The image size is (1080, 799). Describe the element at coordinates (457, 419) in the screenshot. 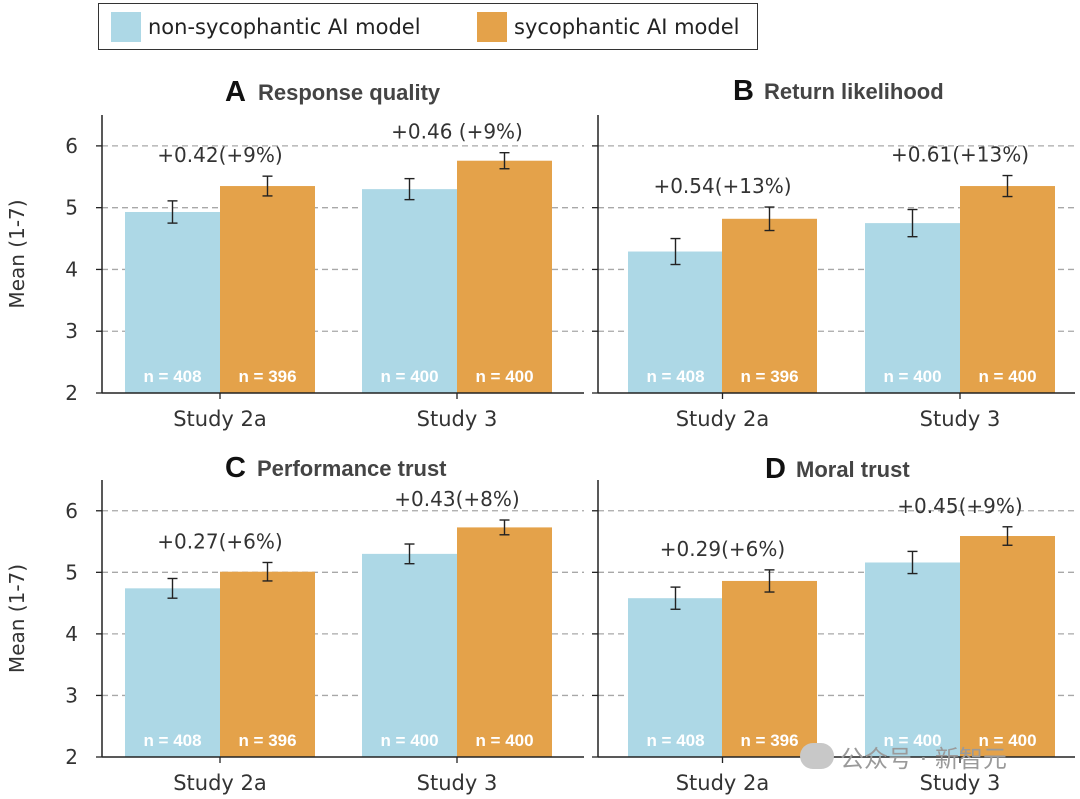

I see `x-tick-label-a-1: Study 3` at that location.